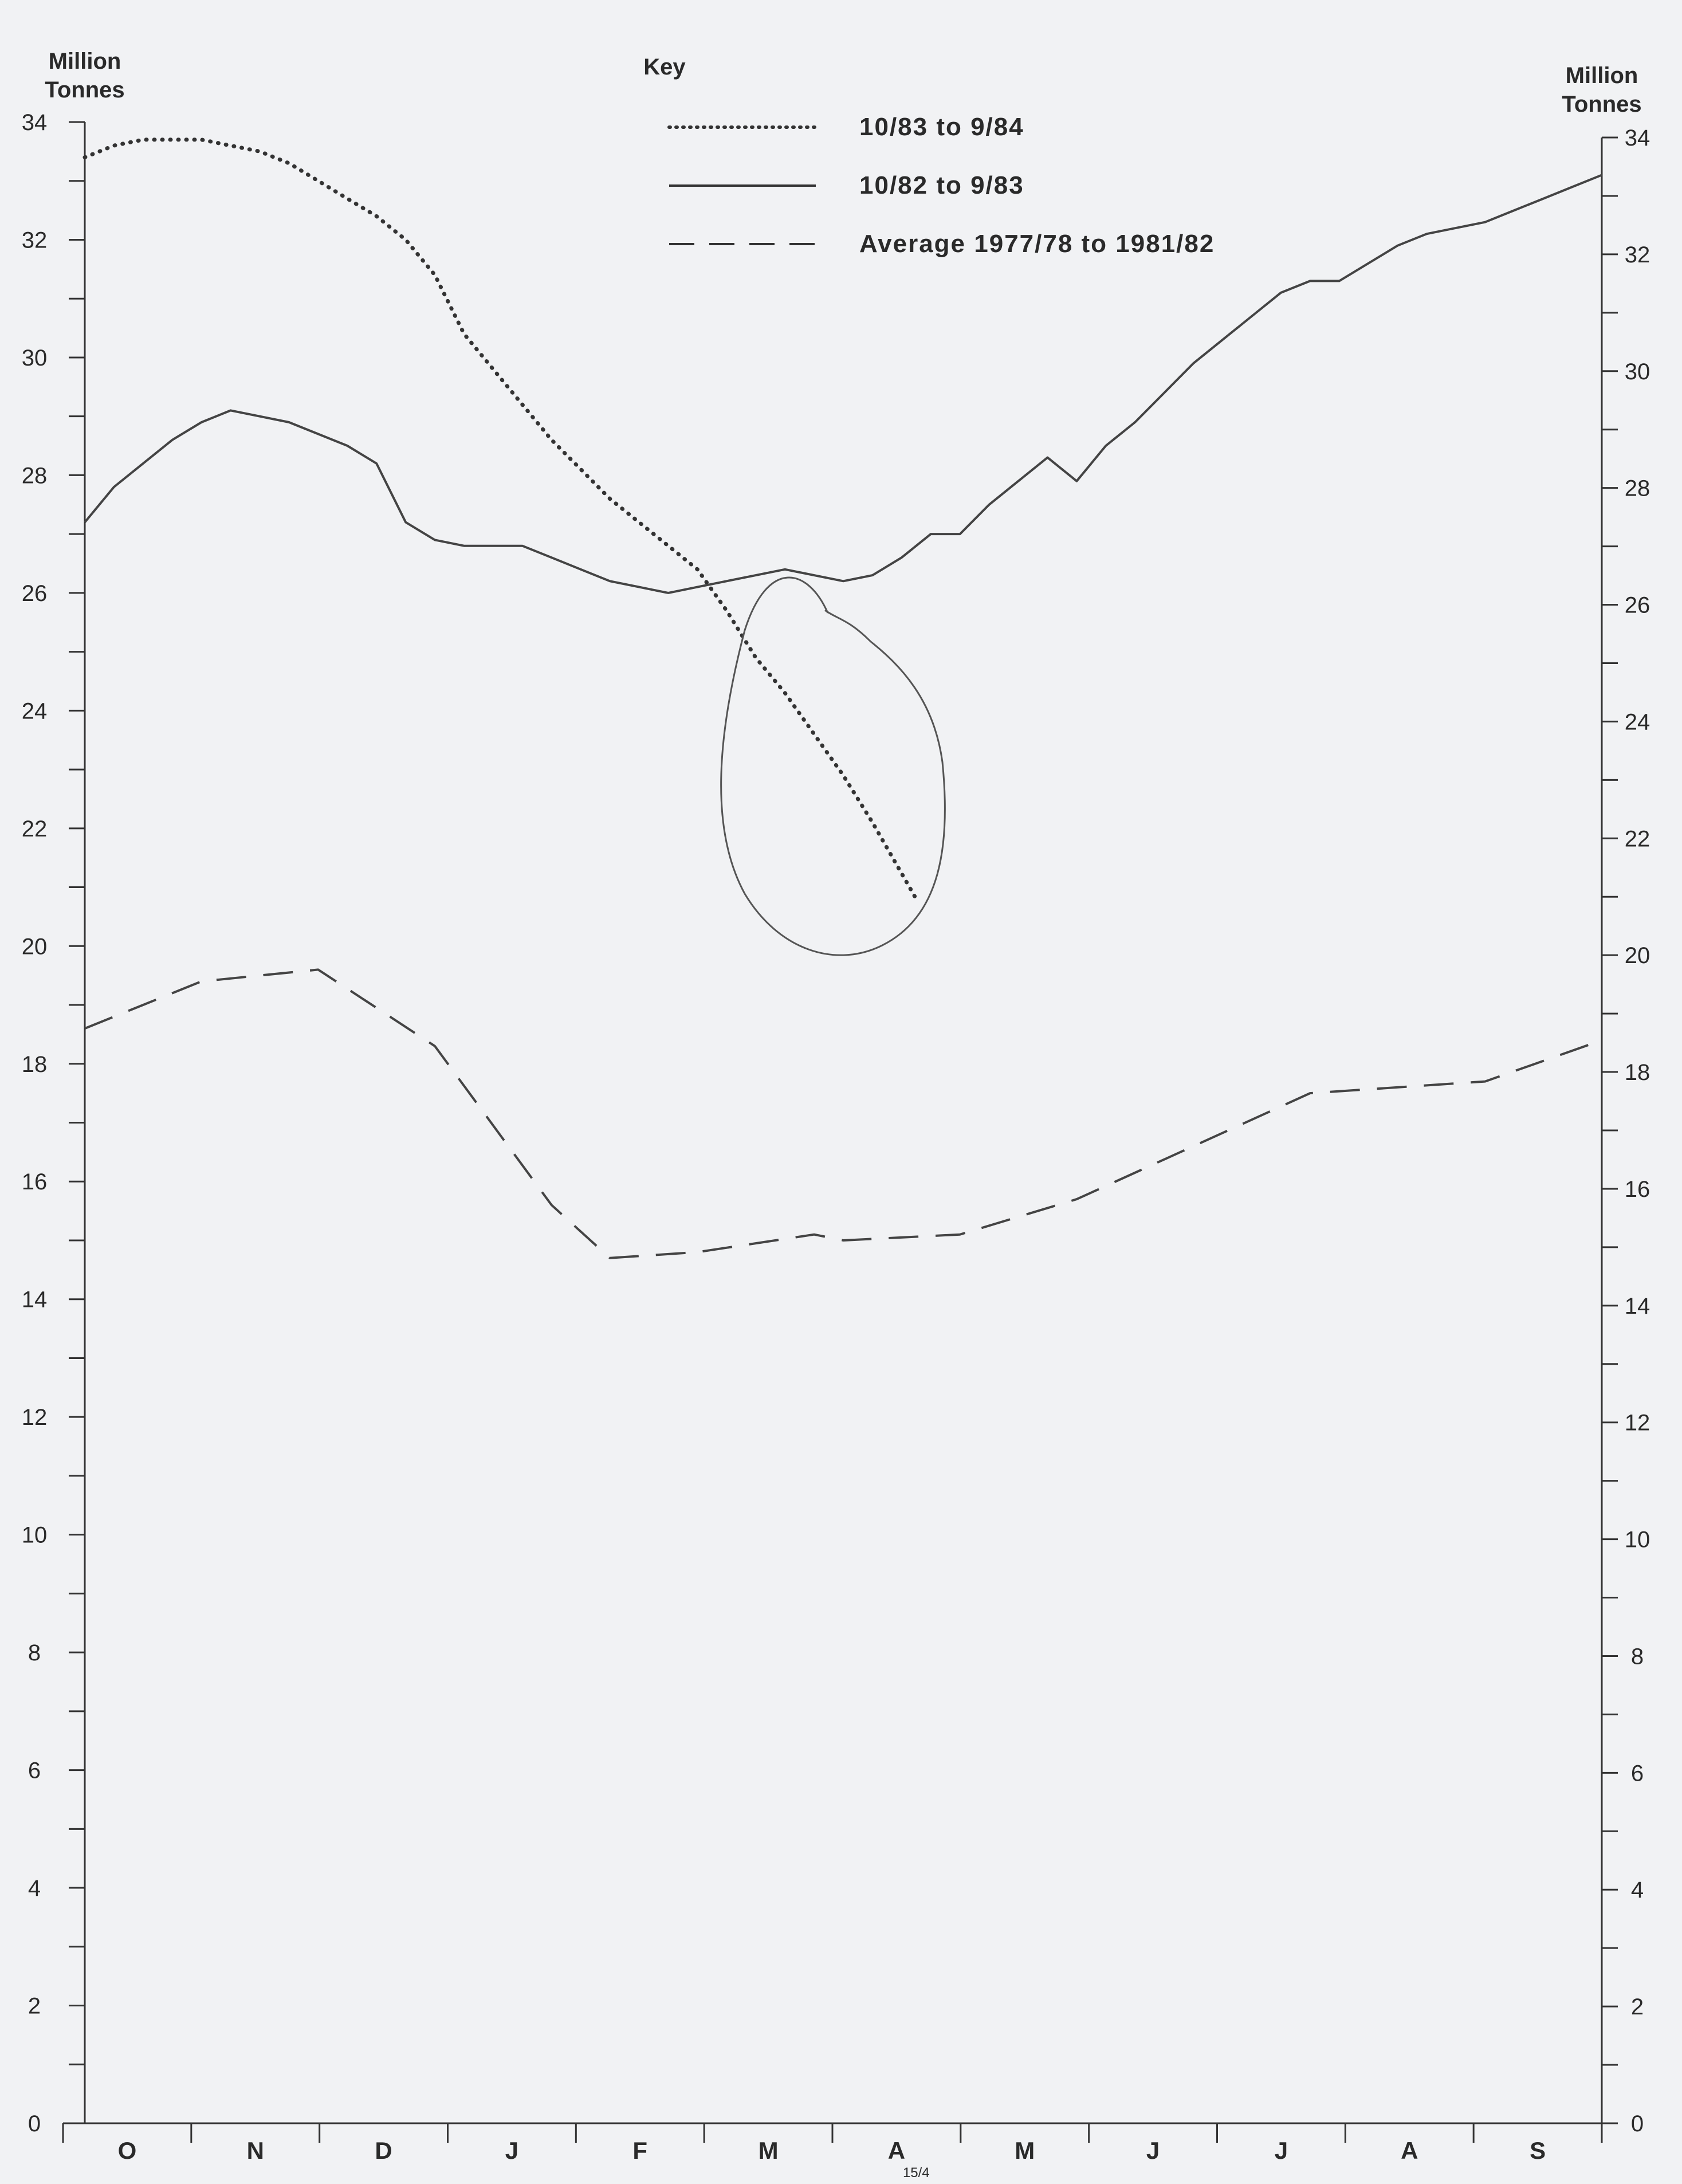 The height and width of the screenshot is (2184, 1682). Describe the element at coordinates (1638, 1189) in the screenshot. I see `right-tick-label: 16` at that location.